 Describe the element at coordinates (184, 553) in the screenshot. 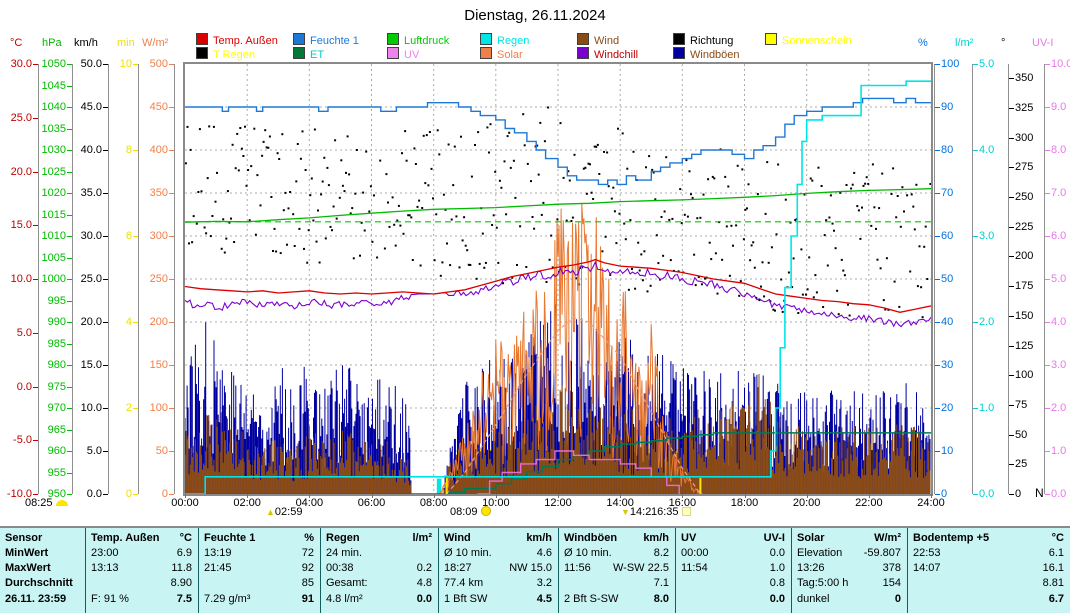

I see `table-cell-value: 6.9` at that location.